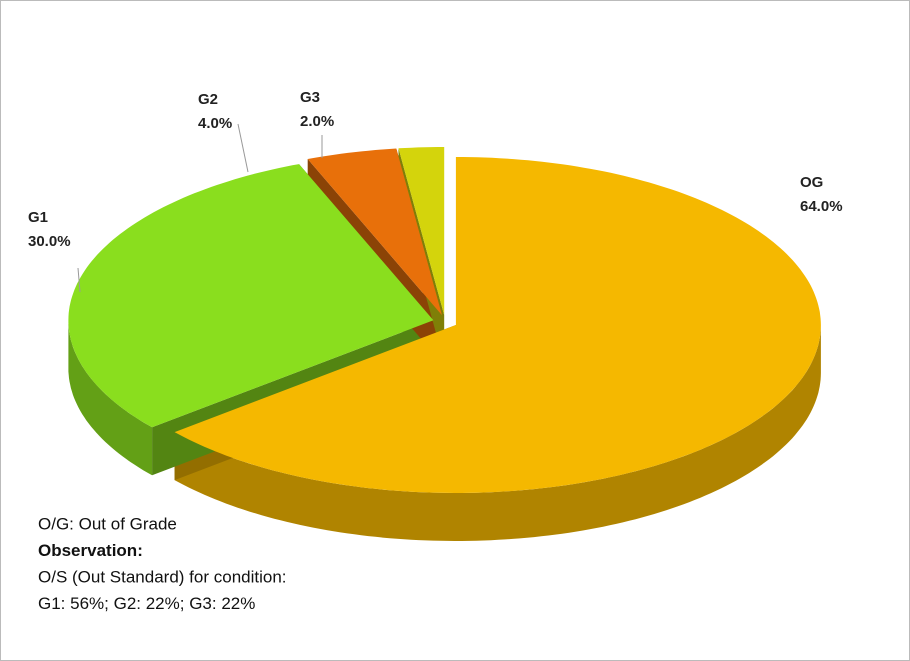 The image size is (910, 661). What do you see at coordinates (146, 603) in the screenshot?
I see `annotation: G1: 56%; G2: 22%; G3: 22%` at bounding box center [146, 603].